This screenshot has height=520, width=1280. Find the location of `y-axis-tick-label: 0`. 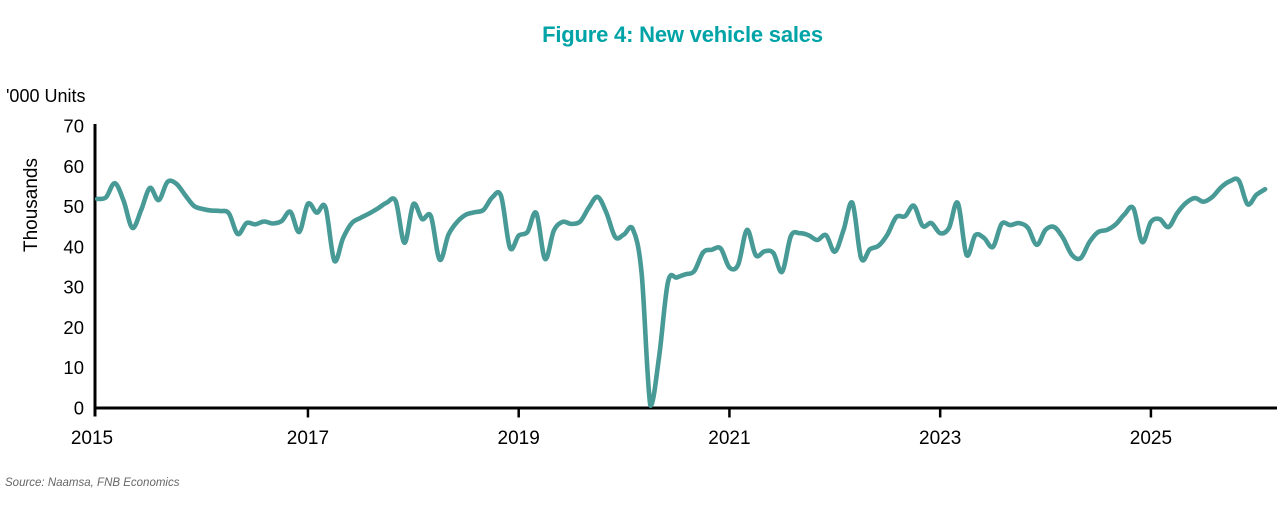

y-axis-tick-label: 0 is located at coordinates (79, 408).